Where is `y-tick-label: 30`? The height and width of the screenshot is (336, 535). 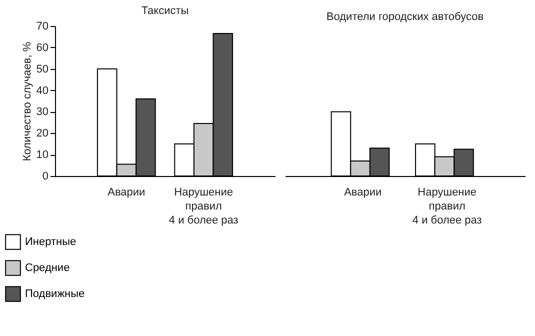 y-tick-label: 30 is located at coordinates (42, 112).